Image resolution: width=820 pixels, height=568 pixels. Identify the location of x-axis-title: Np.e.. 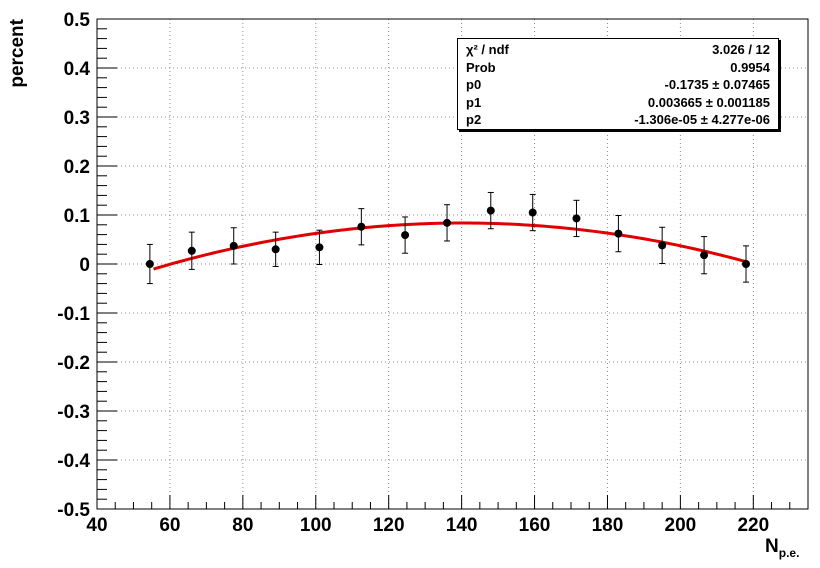
(782, 548).